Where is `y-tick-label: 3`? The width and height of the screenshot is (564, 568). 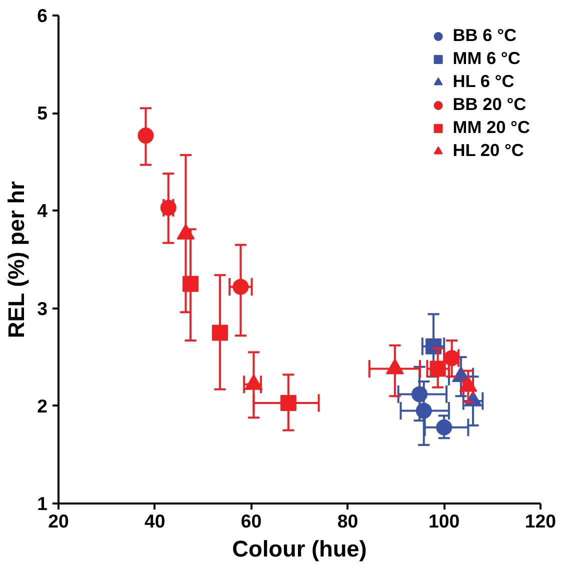 y-tick-label: 3 is located at coordinates (42, 308).